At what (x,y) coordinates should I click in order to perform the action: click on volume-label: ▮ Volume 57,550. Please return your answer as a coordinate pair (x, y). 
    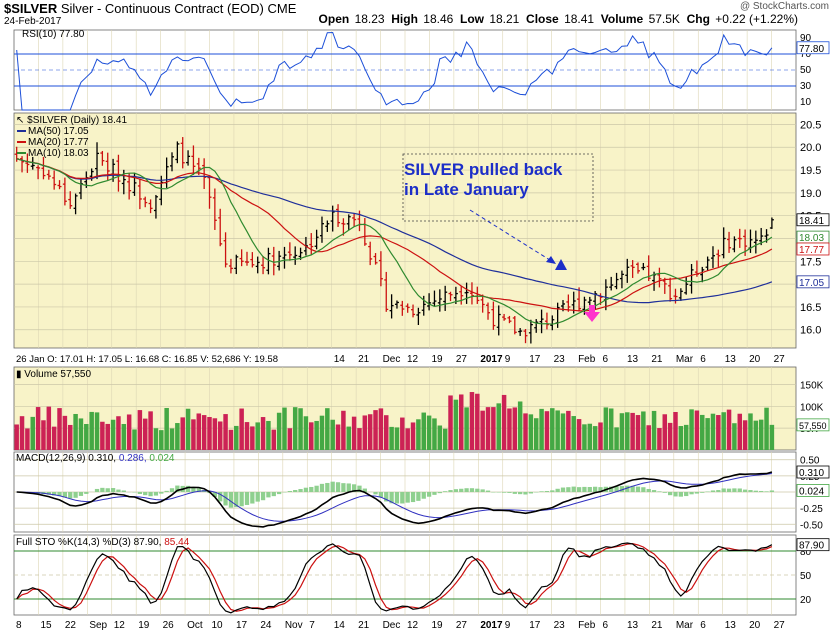
    Looking at the image, I should click on (53, 374).